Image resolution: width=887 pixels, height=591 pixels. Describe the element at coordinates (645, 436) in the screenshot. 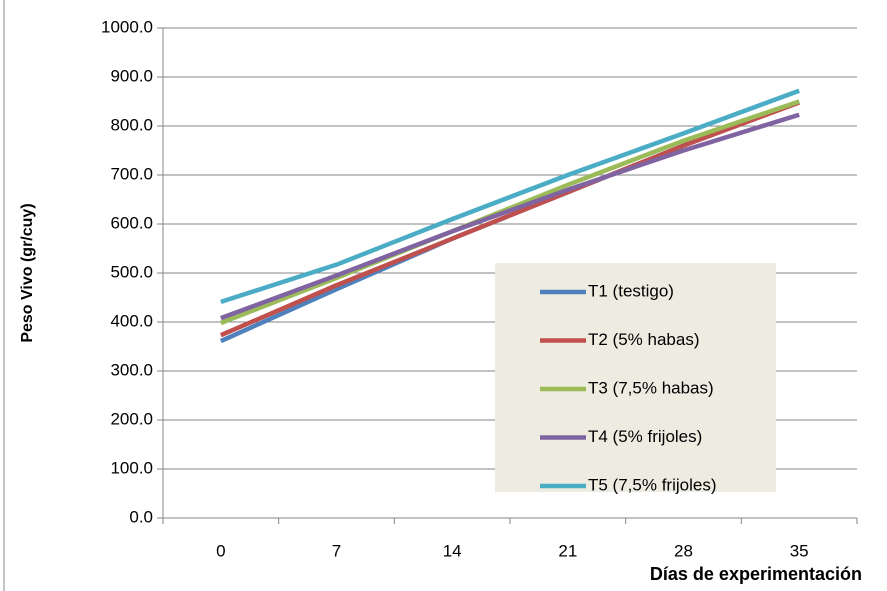

I see `legend-label: T4 (5% frijoles)` at that location.